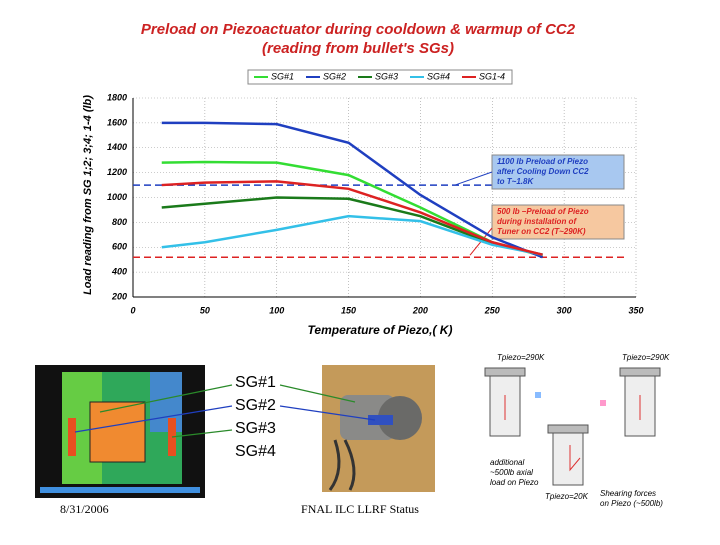  What do you see at coordinates (255, 405) in the screenshot?
I see `sg-label: SG#2` at bounding box center [255, 405].